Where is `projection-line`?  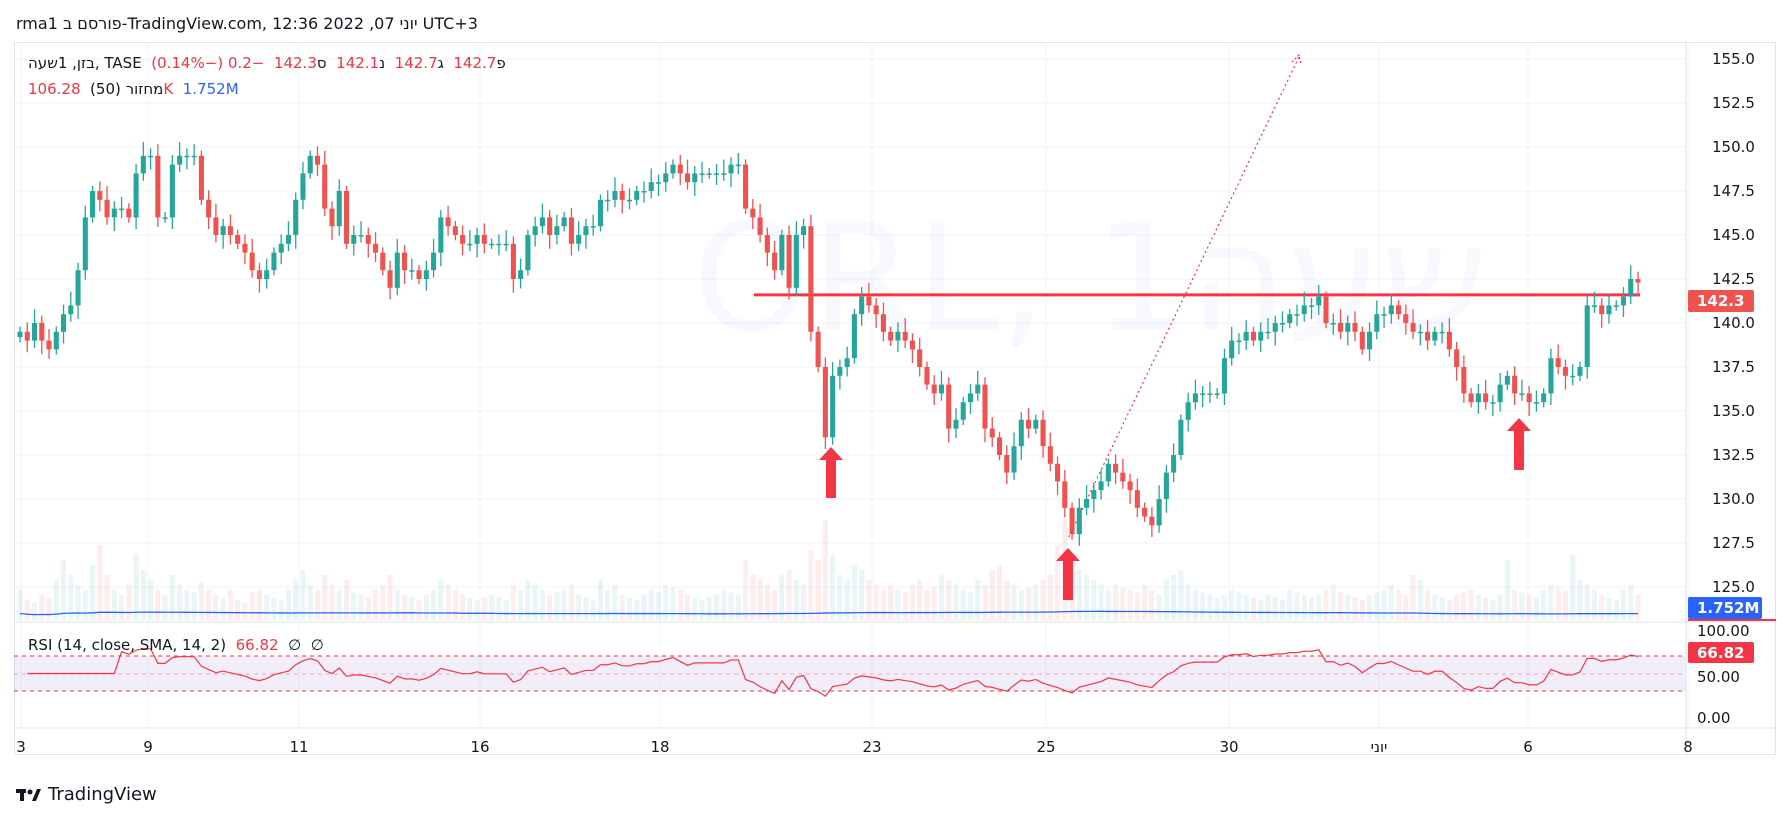 projection-line is located at coordinates (1184, 297).